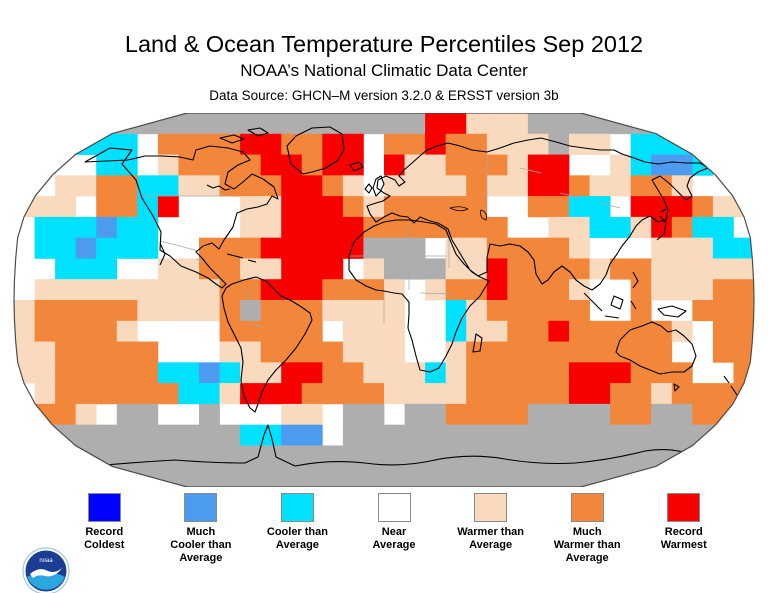 This screenshot has height=593, width=768. I want to click on legend-item: Record Coldest, so click(104, 529).